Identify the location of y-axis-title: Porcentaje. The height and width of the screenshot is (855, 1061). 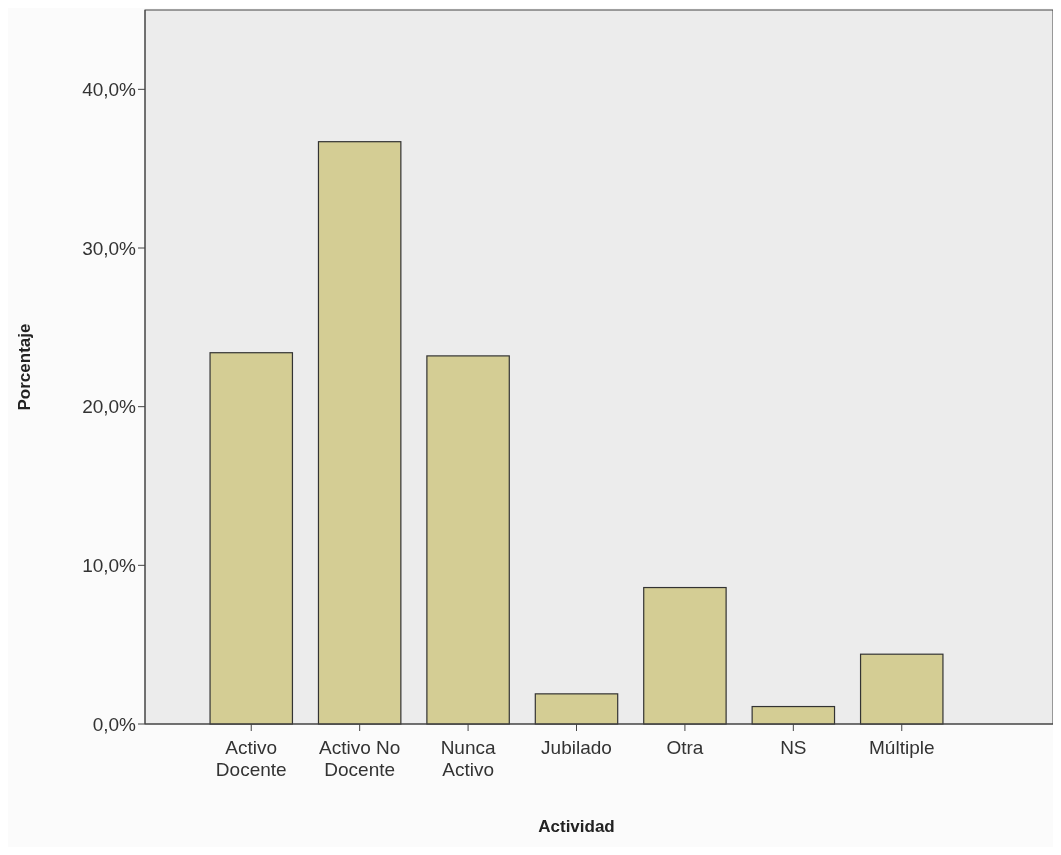
(24, 367).